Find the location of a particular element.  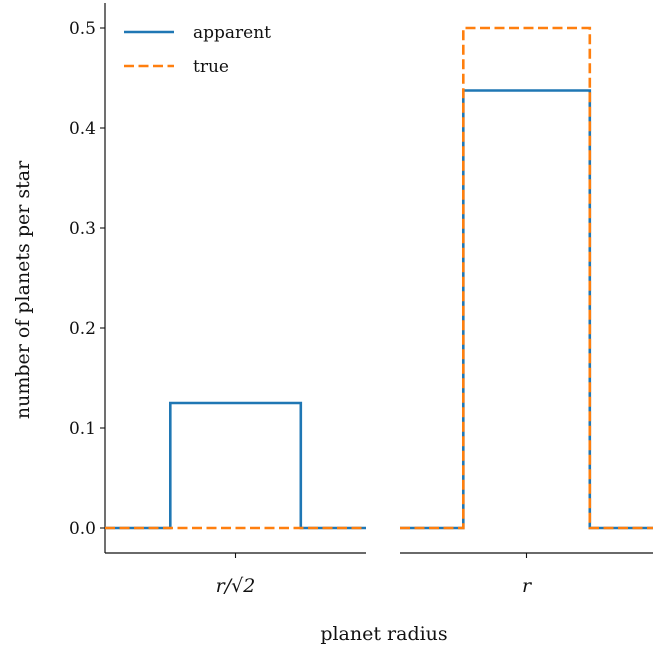

x-tick-label: r is located at coordinates (527, 586).